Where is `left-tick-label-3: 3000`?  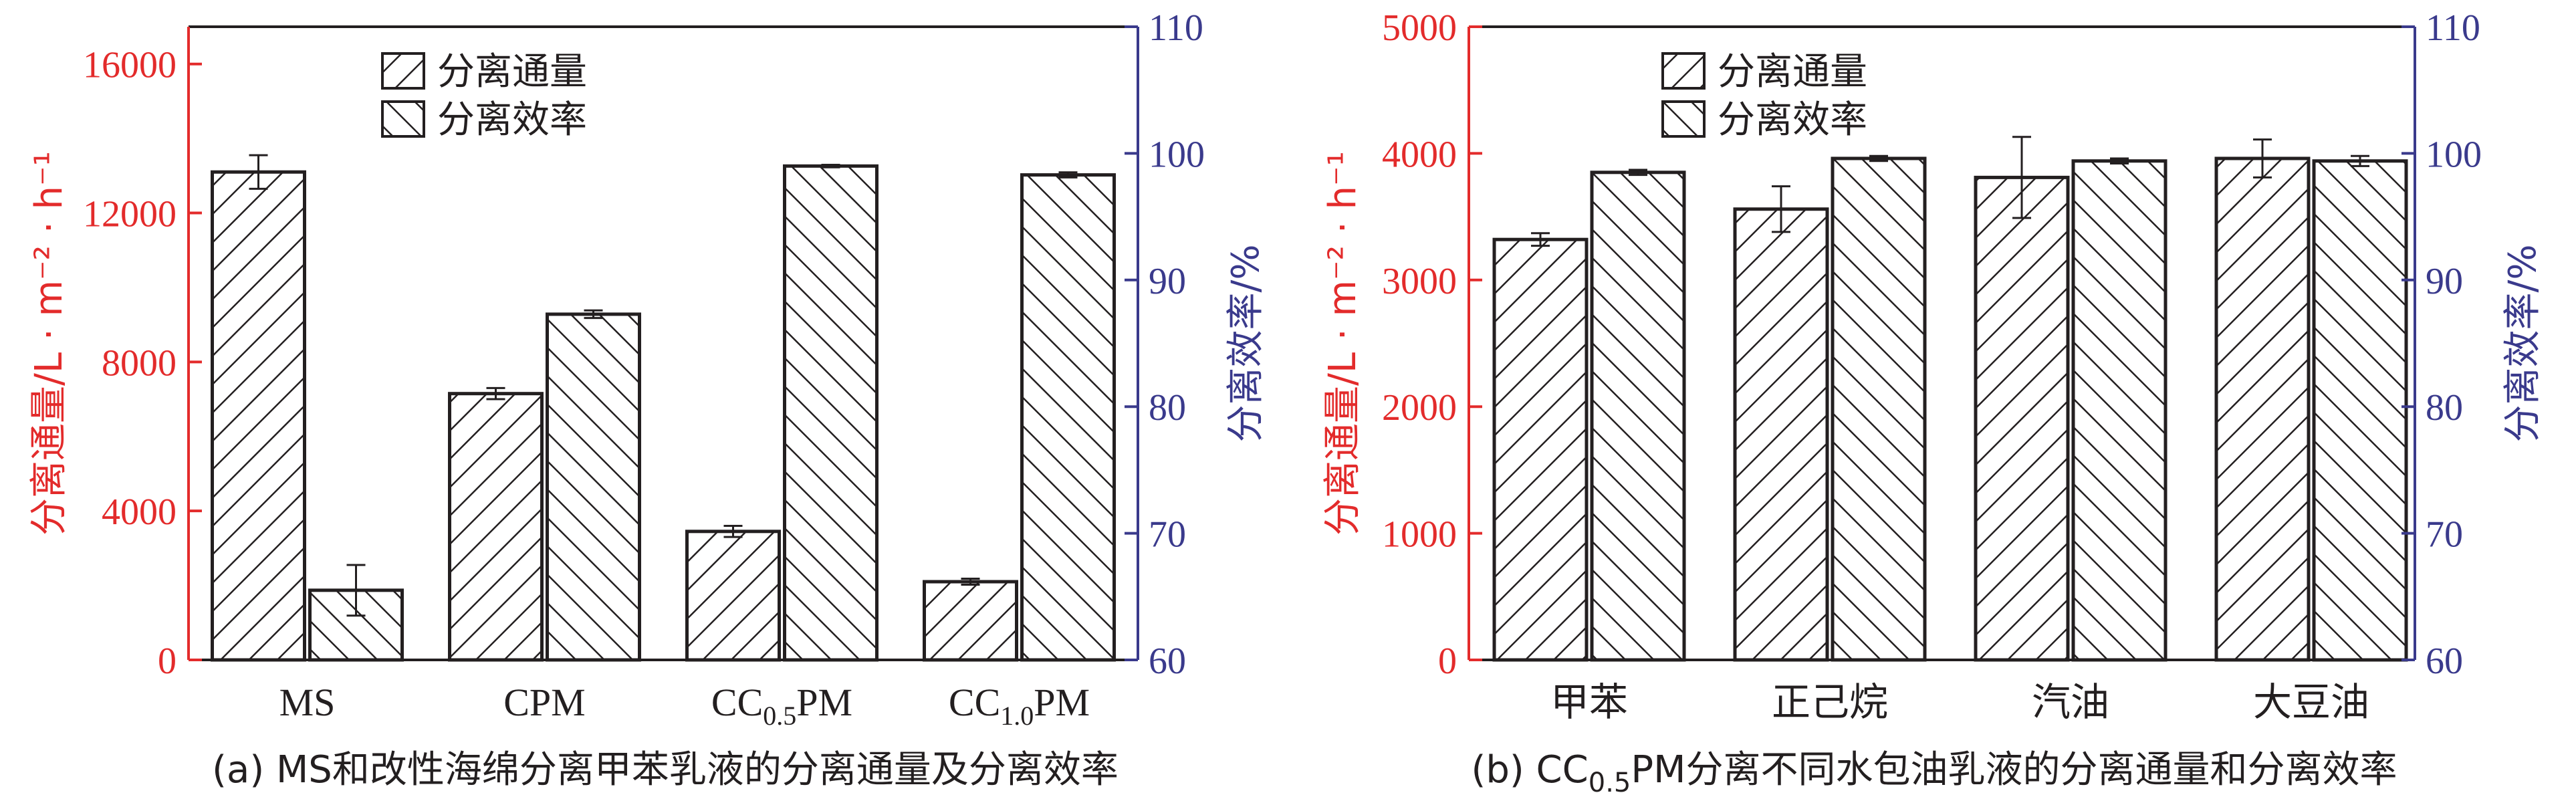
left-tick-label-3: 3000 is located at coordinates (1419, 281).